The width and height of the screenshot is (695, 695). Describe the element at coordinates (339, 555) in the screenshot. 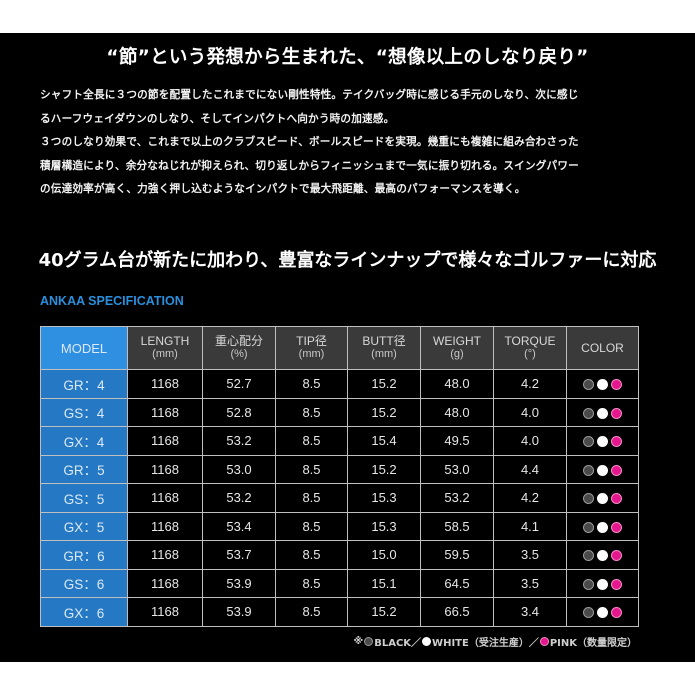

I see `table-row: GR：6 1168 53.7 8.5 15.0 59.5 3.5` at that location.